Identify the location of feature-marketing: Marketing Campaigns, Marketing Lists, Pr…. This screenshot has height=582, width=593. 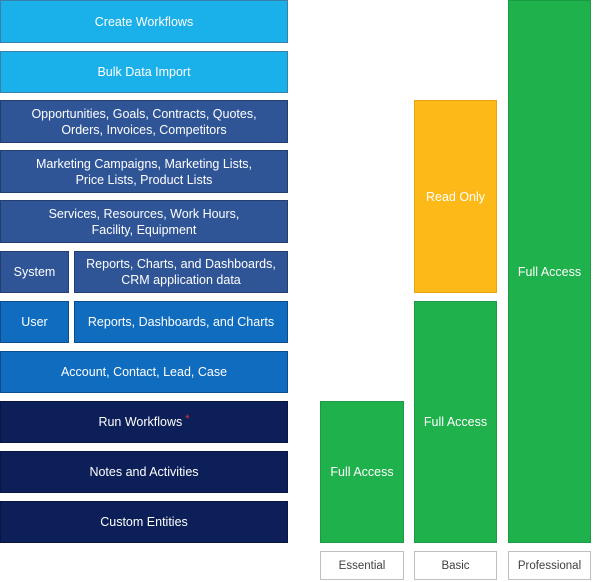
(144, 171).